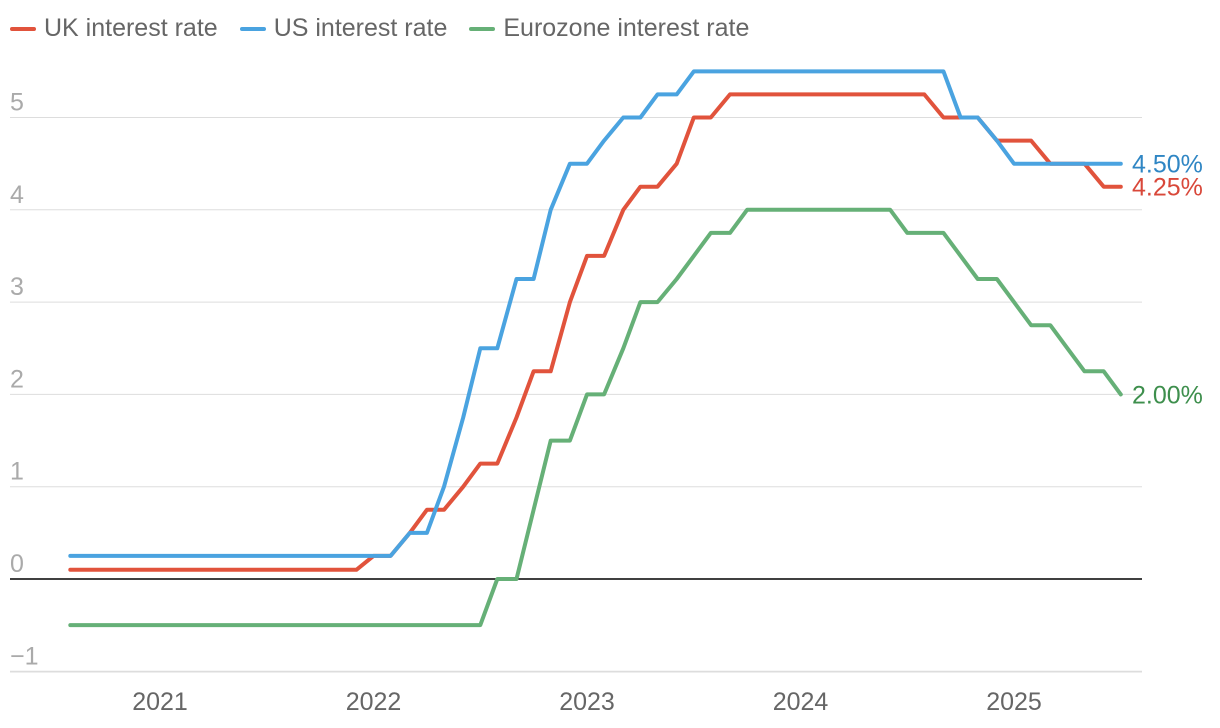 Image resolution: width=1220 pixels, height=728 pixels. I want to click on x-tick-label: 2022, so click(374, 702).